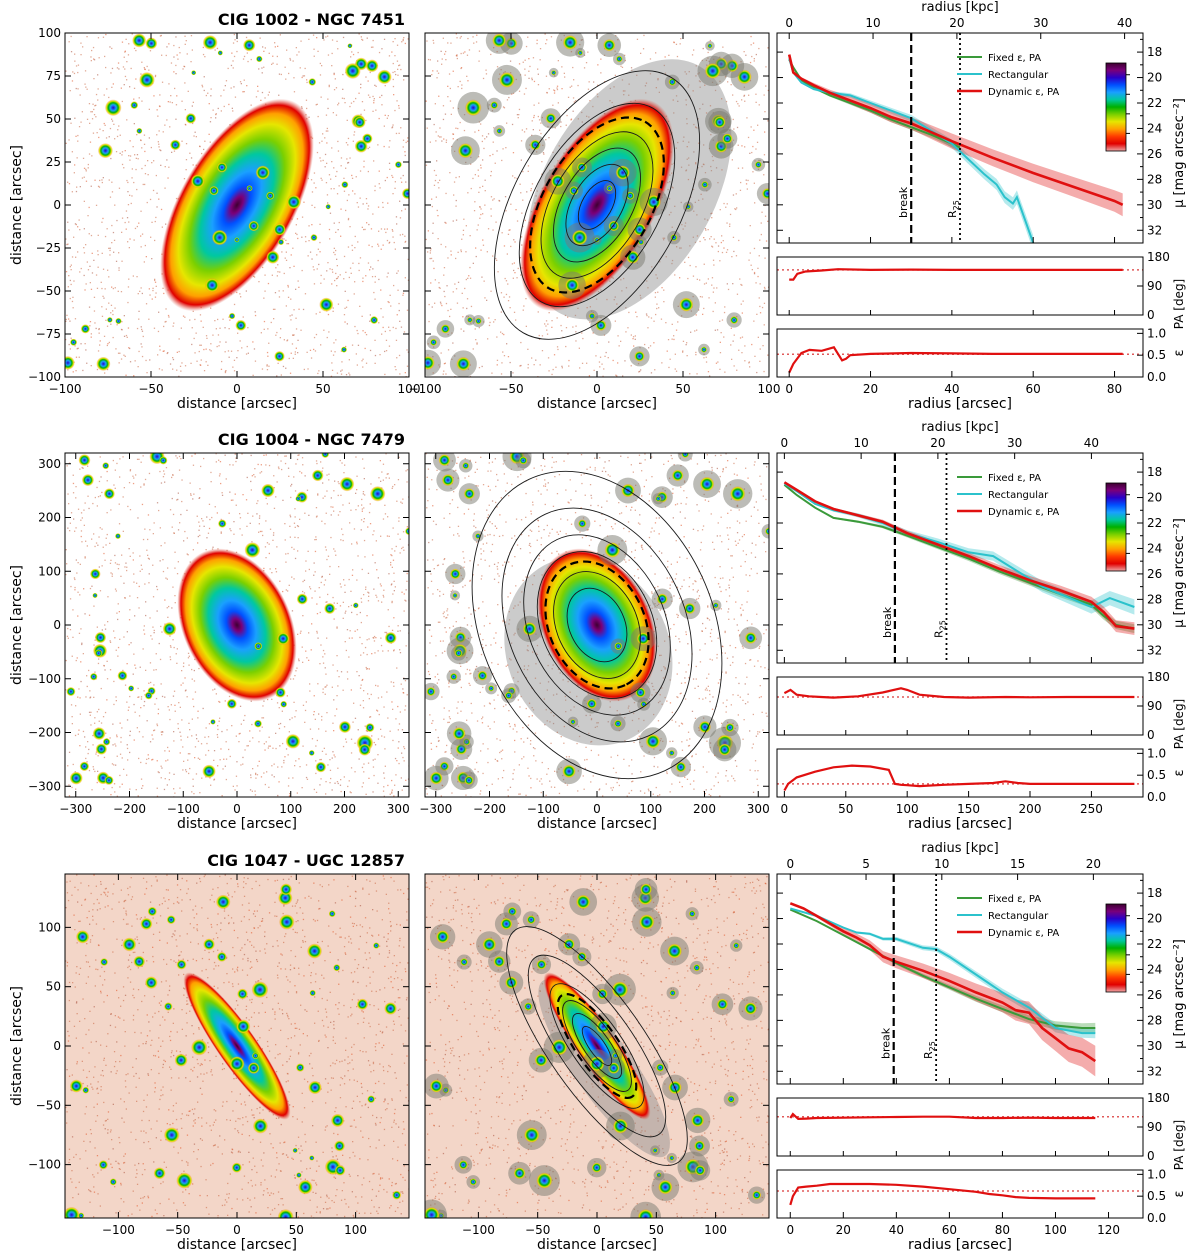 This screenshot has width=1200, height=1257. Describe the element at coordinates (1014, 58) in the screenshot. I see `legend-label: Fixed ε, PA` at that location.